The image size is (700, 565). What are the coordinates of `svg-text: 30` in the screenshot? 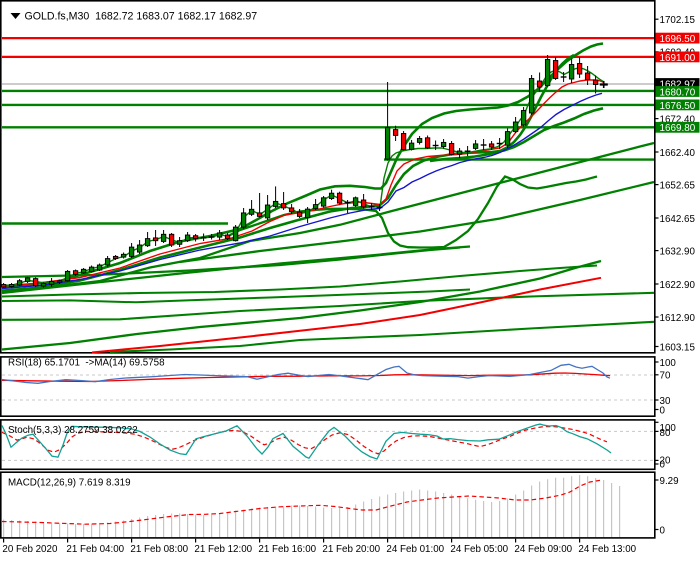 It's located at (665, 401).